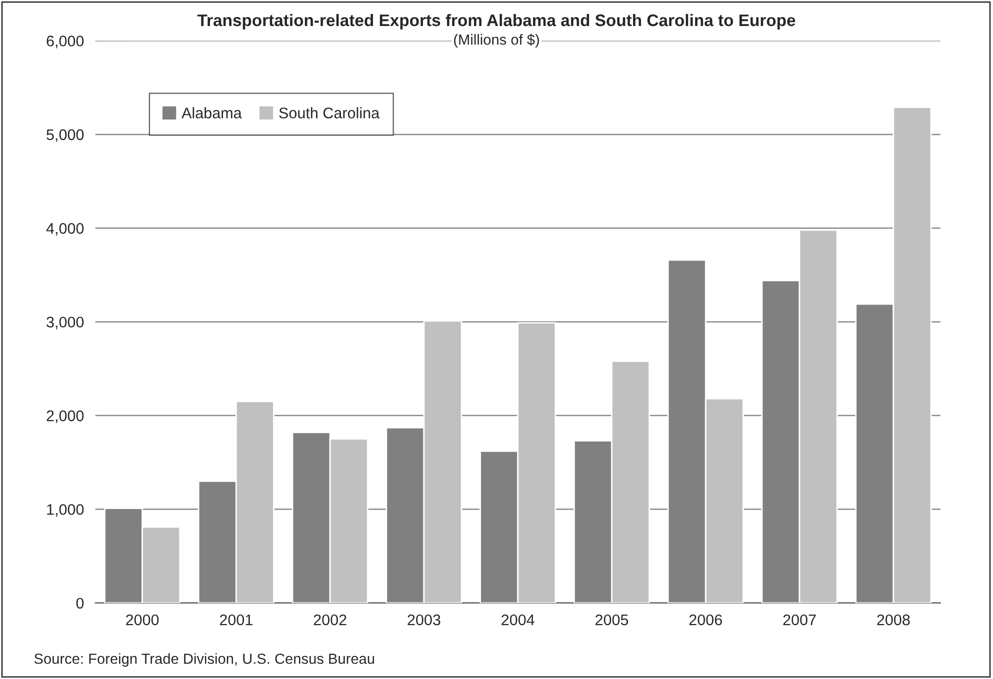  I want to click on y-tick-label: 6,000, so click(65, 42).